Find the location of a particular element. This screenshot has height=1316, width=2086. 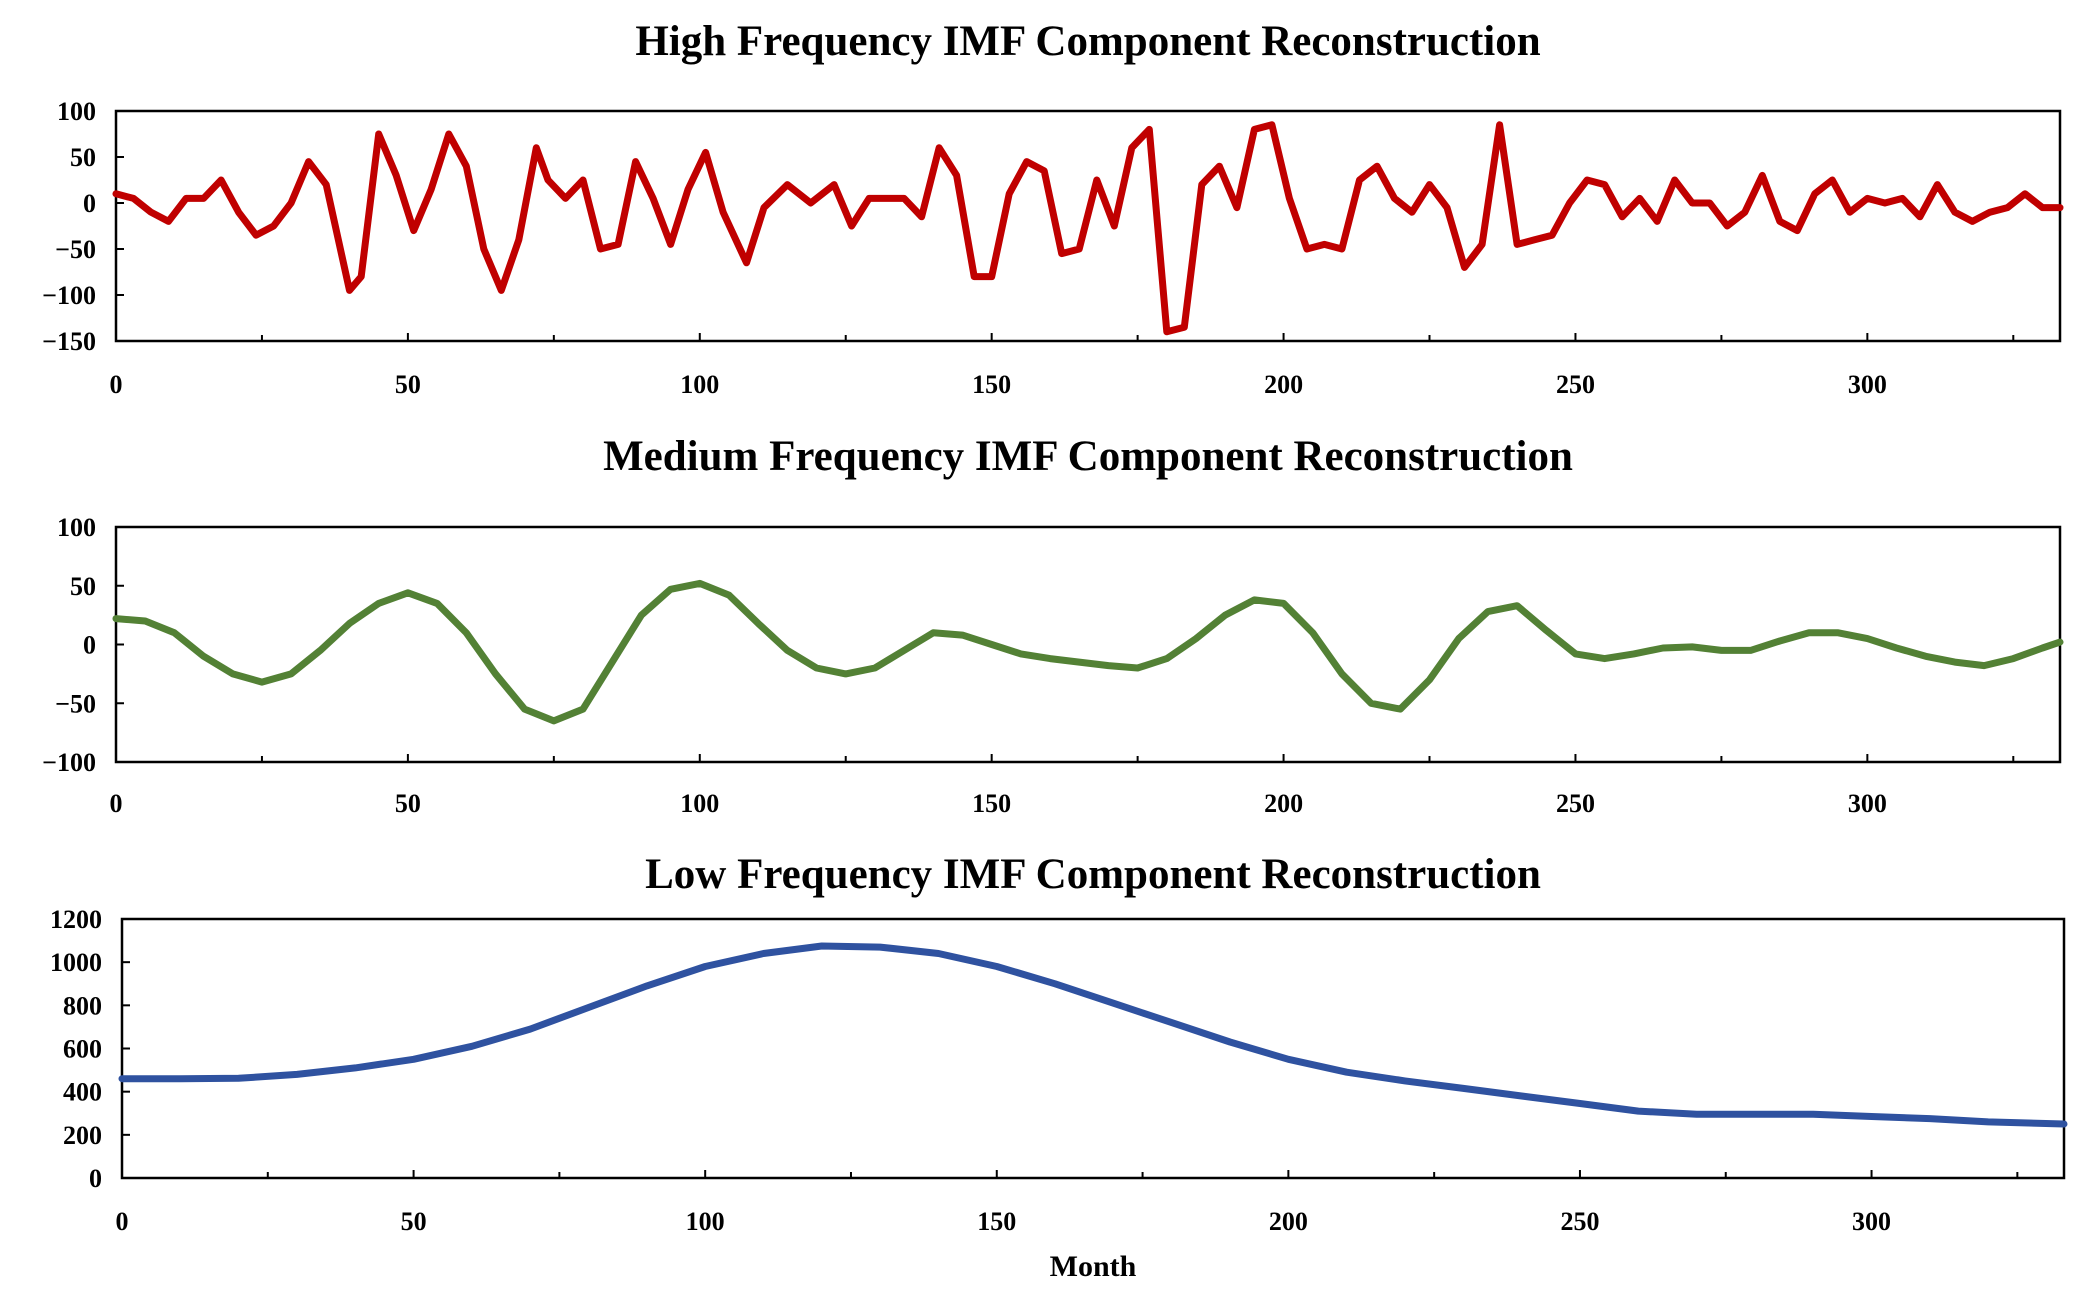

low-frequency-x-tick-label: 200 is located at coordinates (1288, 1221).